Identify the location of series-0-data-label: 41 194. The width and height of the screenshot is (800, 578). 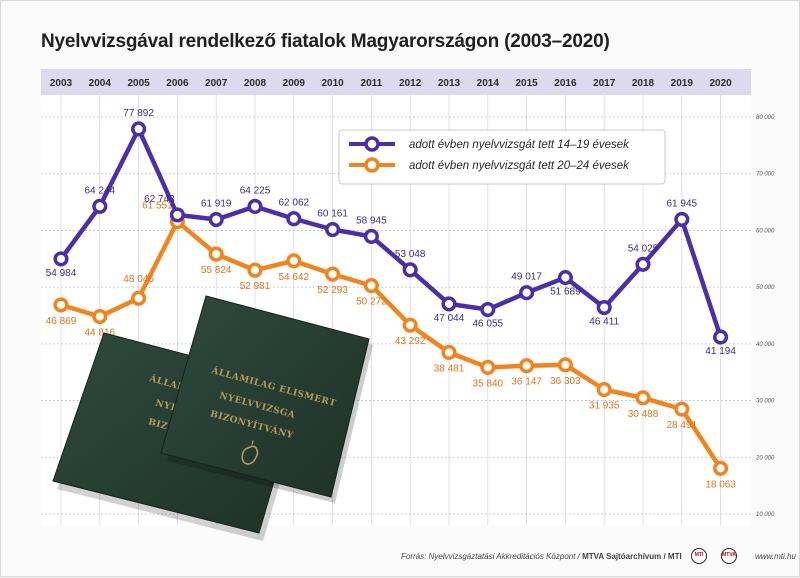
(720, 351).